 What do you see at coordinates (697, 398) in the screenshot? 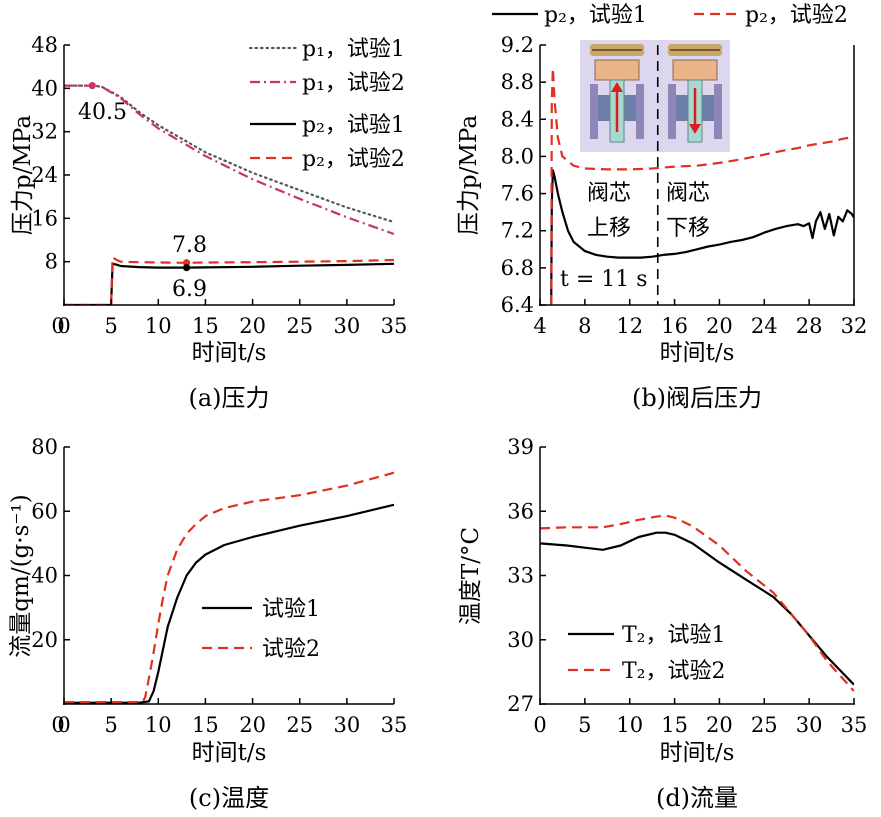
I see `panel-b-caption: (b)阀后压力` at bounding box center [697, 398].